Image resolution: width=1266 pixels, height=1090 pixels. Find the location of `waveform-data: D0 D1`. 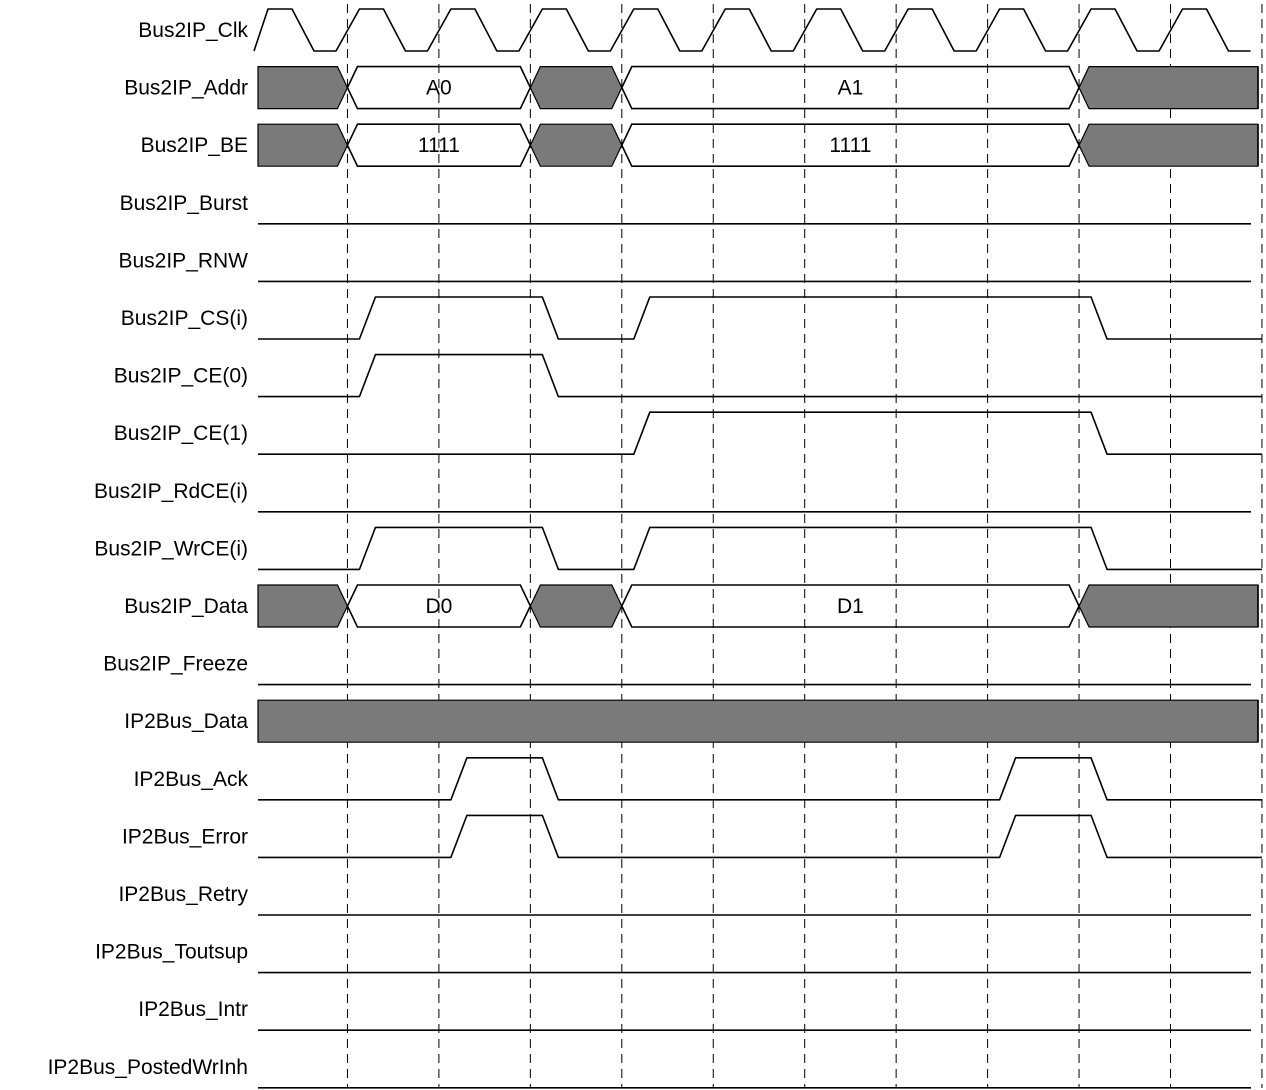

waveform-data: D0 D1 is located at coordinates (758, 606).